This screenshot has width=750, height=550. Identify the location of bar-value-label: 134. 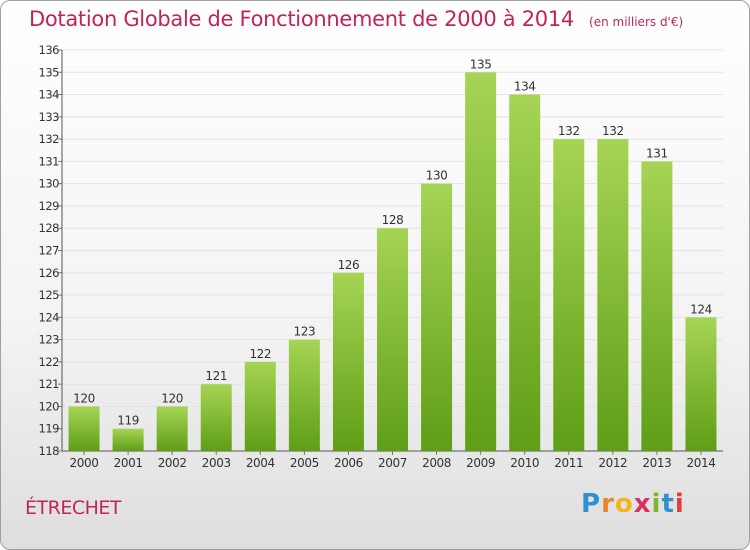
(525, 87).